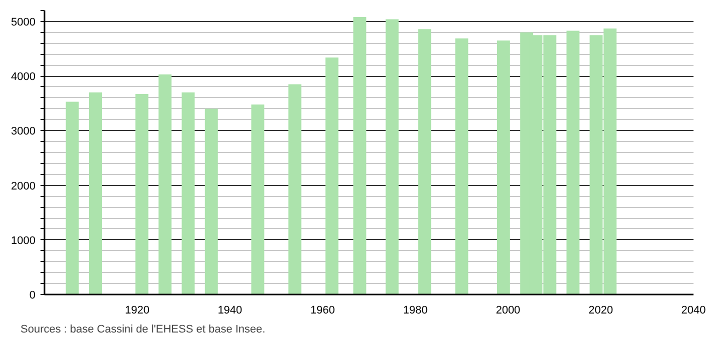  Describe the element at coordinates (415, 310) in the screenshot. I see `x-tick-label: 1980` at that location.